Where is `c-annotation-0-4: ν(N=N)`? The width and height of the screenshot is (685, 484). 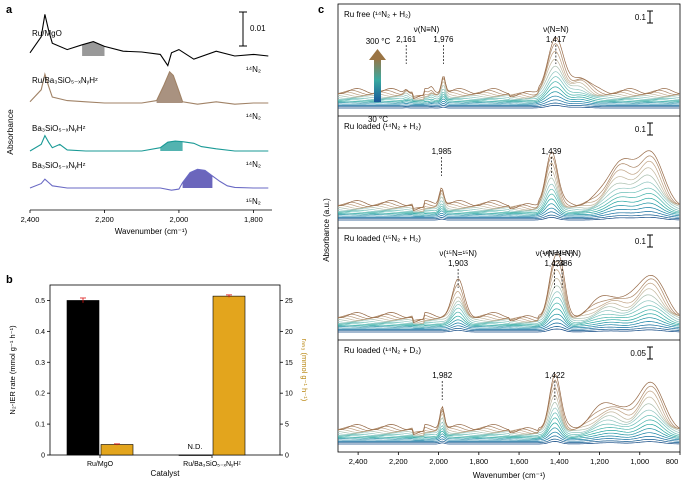
c-annotation-0-4: ν(N=N) is located at coordinates (556, 29).